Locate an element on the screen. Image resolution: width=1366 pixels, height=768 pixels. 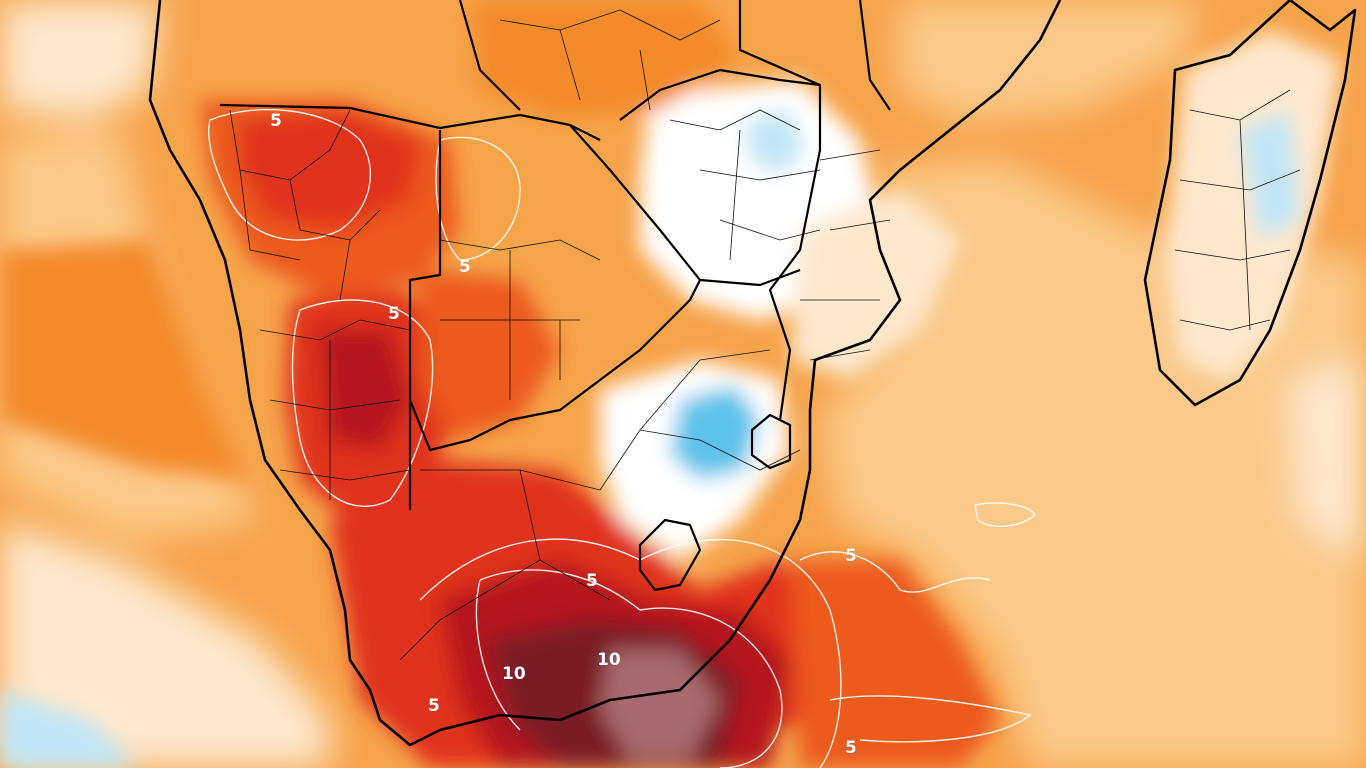
province-borders-madagascar is located at coordinates (1237, 210).